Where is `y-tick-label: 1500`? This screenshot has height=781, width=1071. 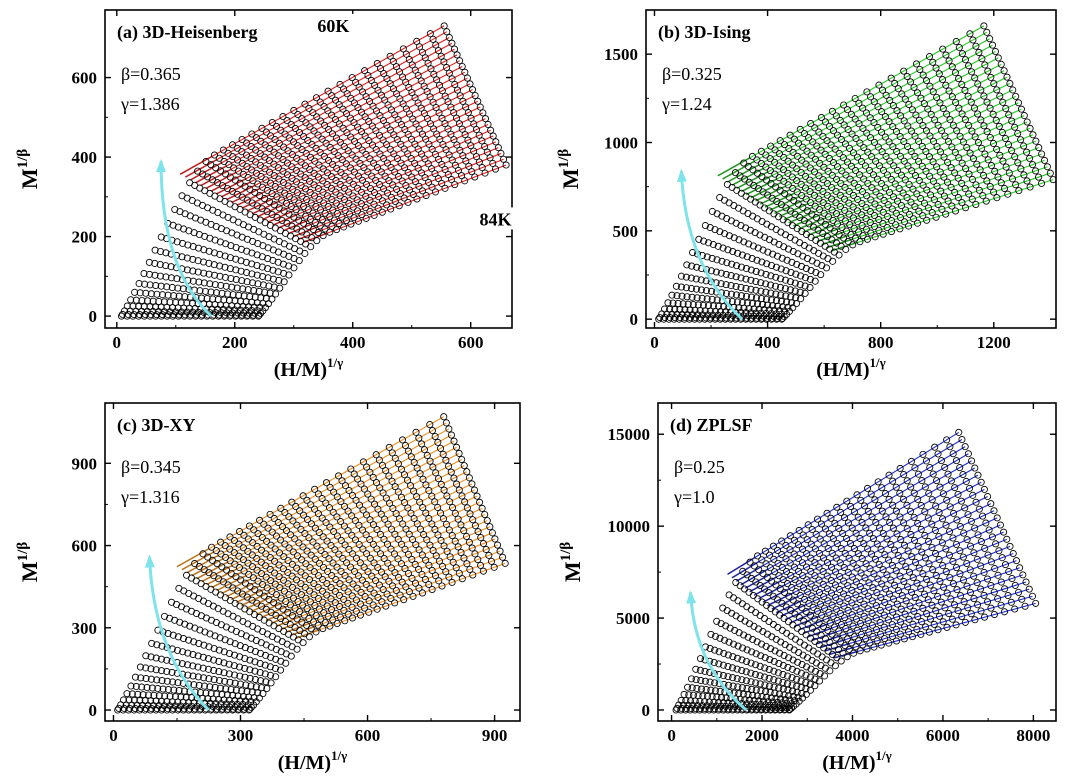
y-tick-label: 1500 is located at coordinates (621, 54).